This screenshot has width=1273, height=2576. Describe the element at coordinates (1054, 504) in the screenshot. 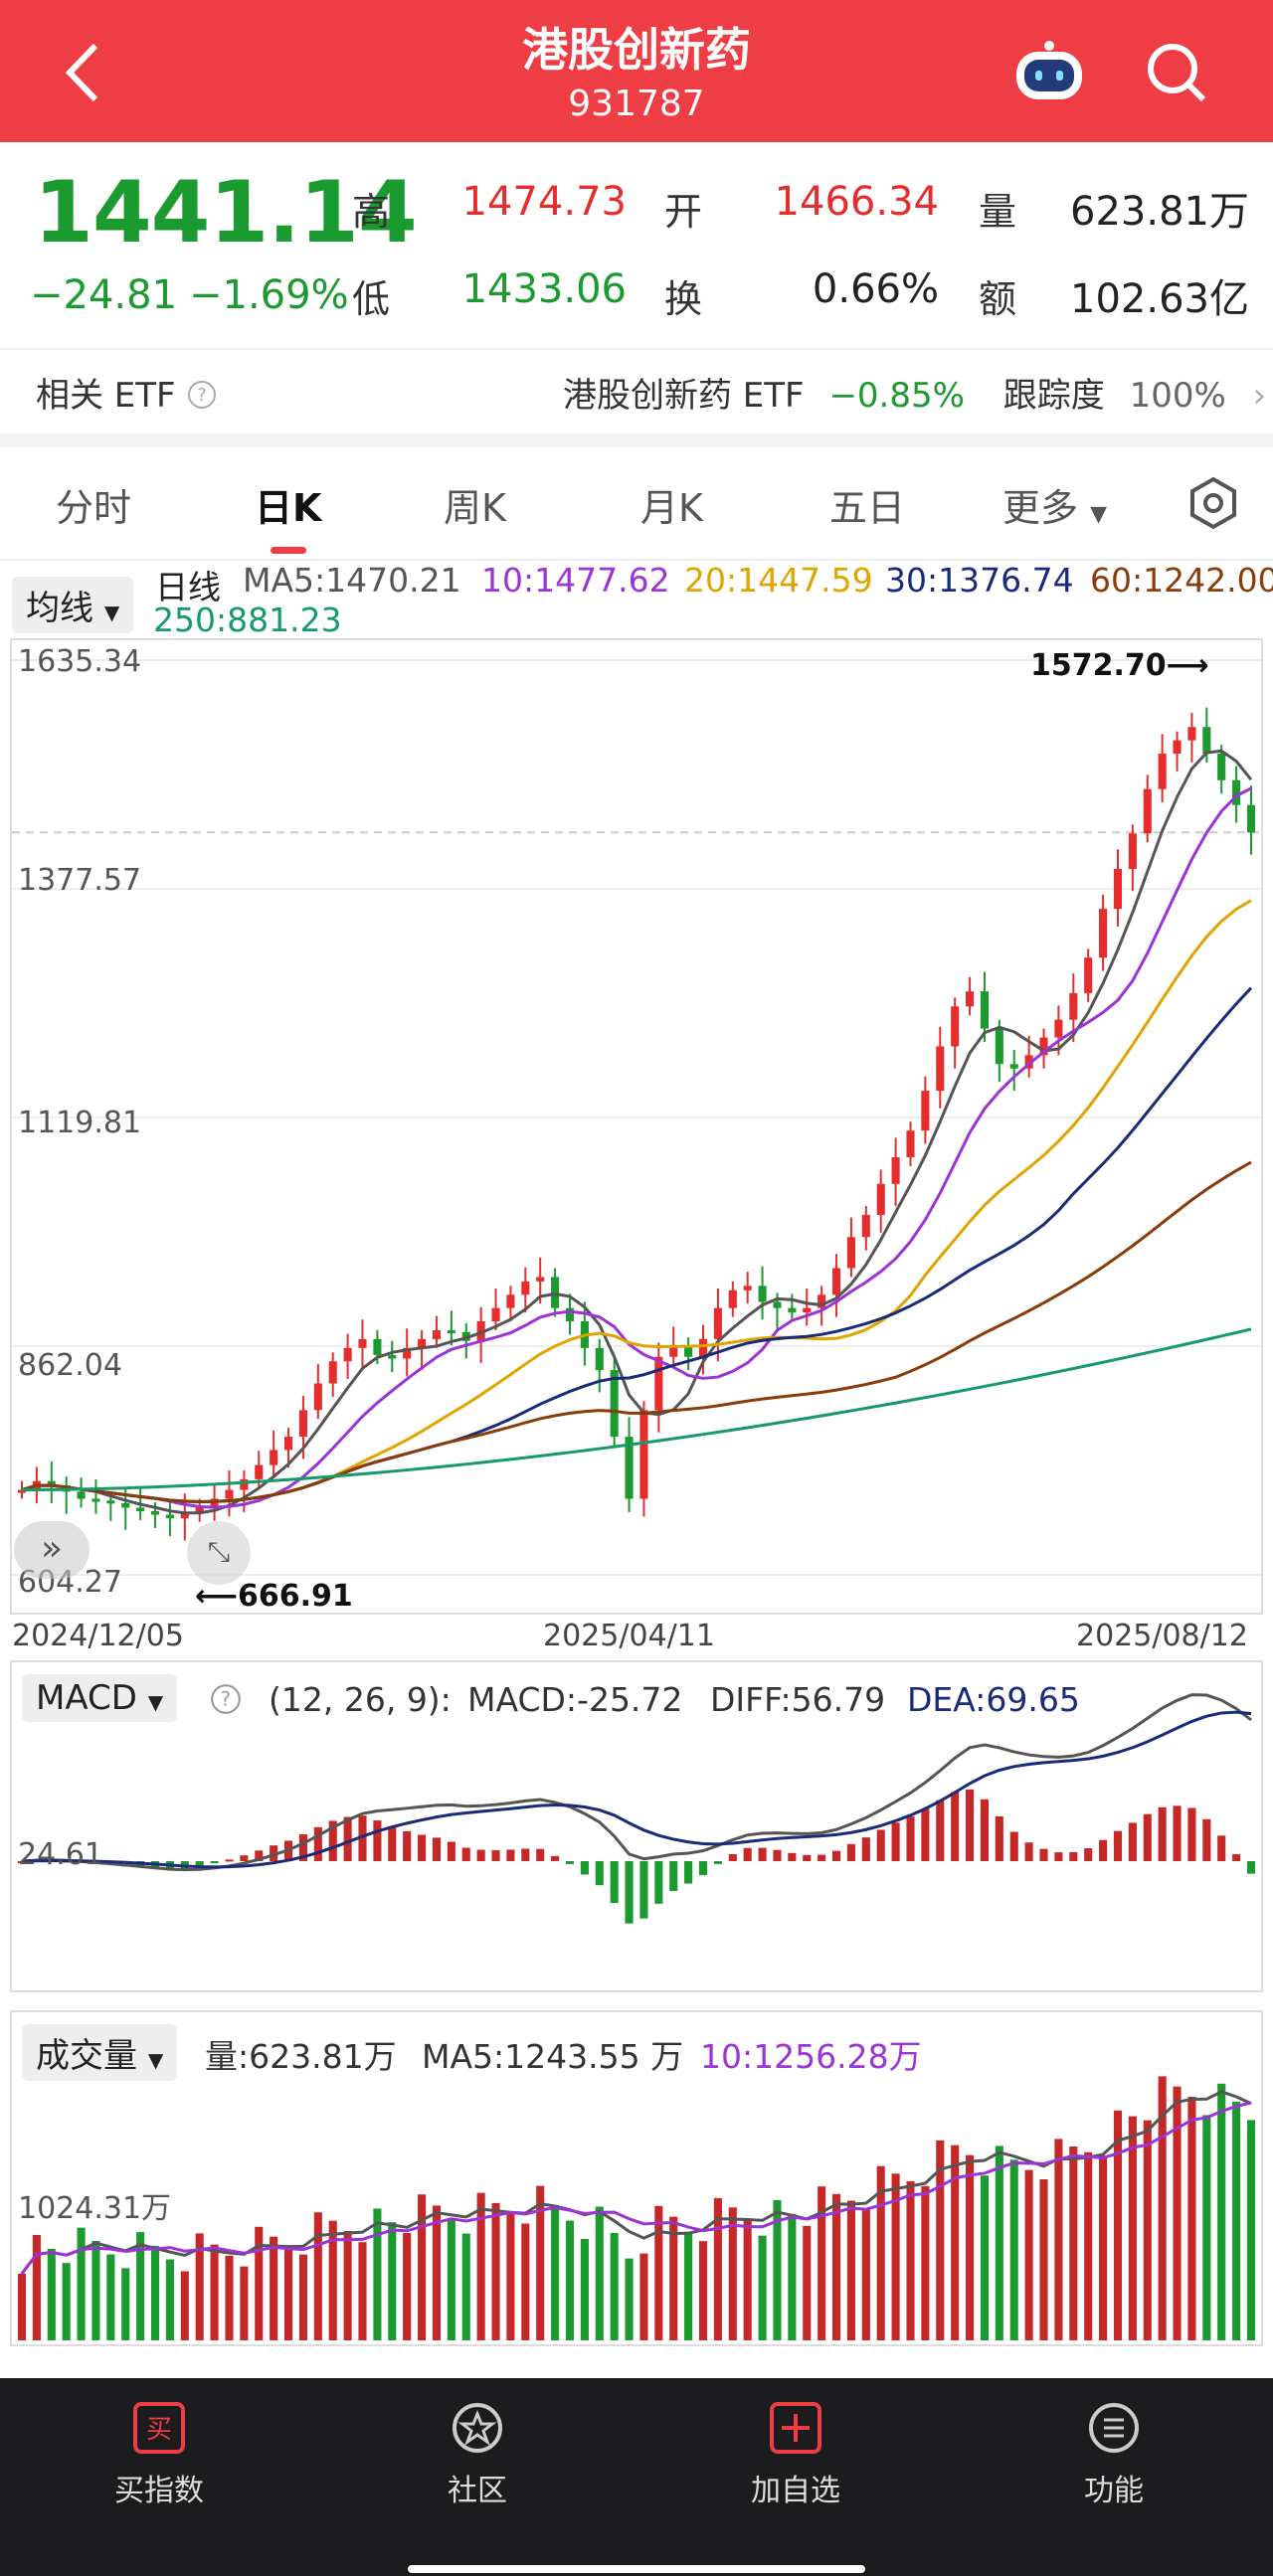

I see `tab-more: 更多 ▼` at that location.